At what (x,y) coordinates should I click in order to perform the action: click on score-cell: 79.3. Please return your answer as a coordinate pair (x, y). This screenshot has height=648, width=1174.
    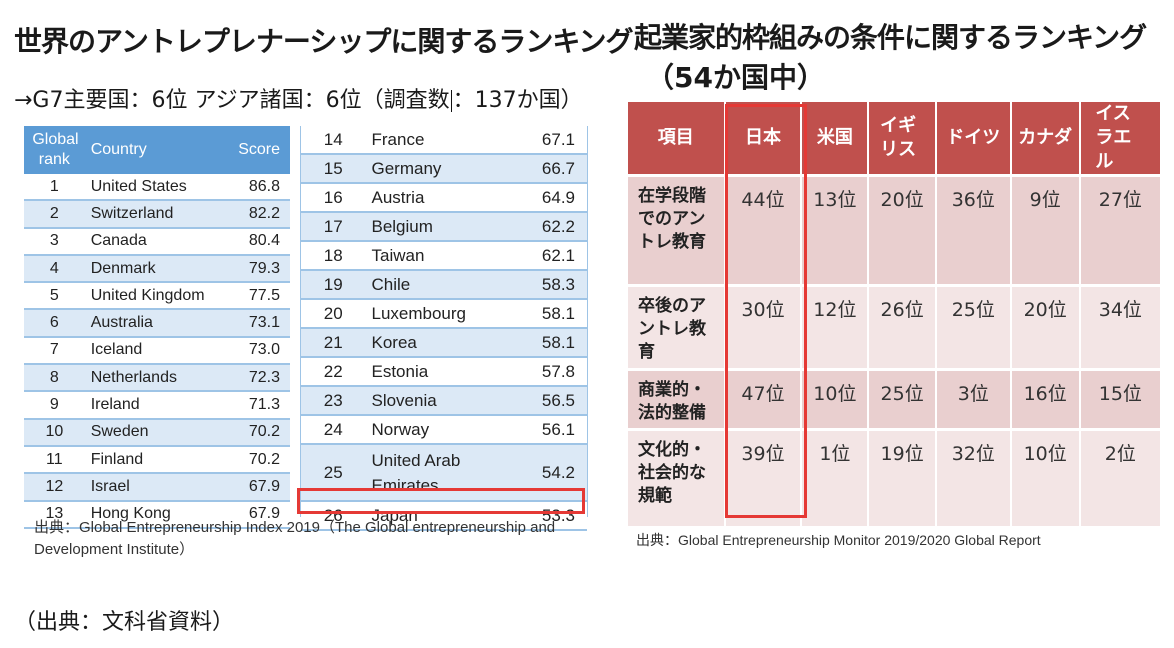
    Looking at the image, I should click on (259, 269).